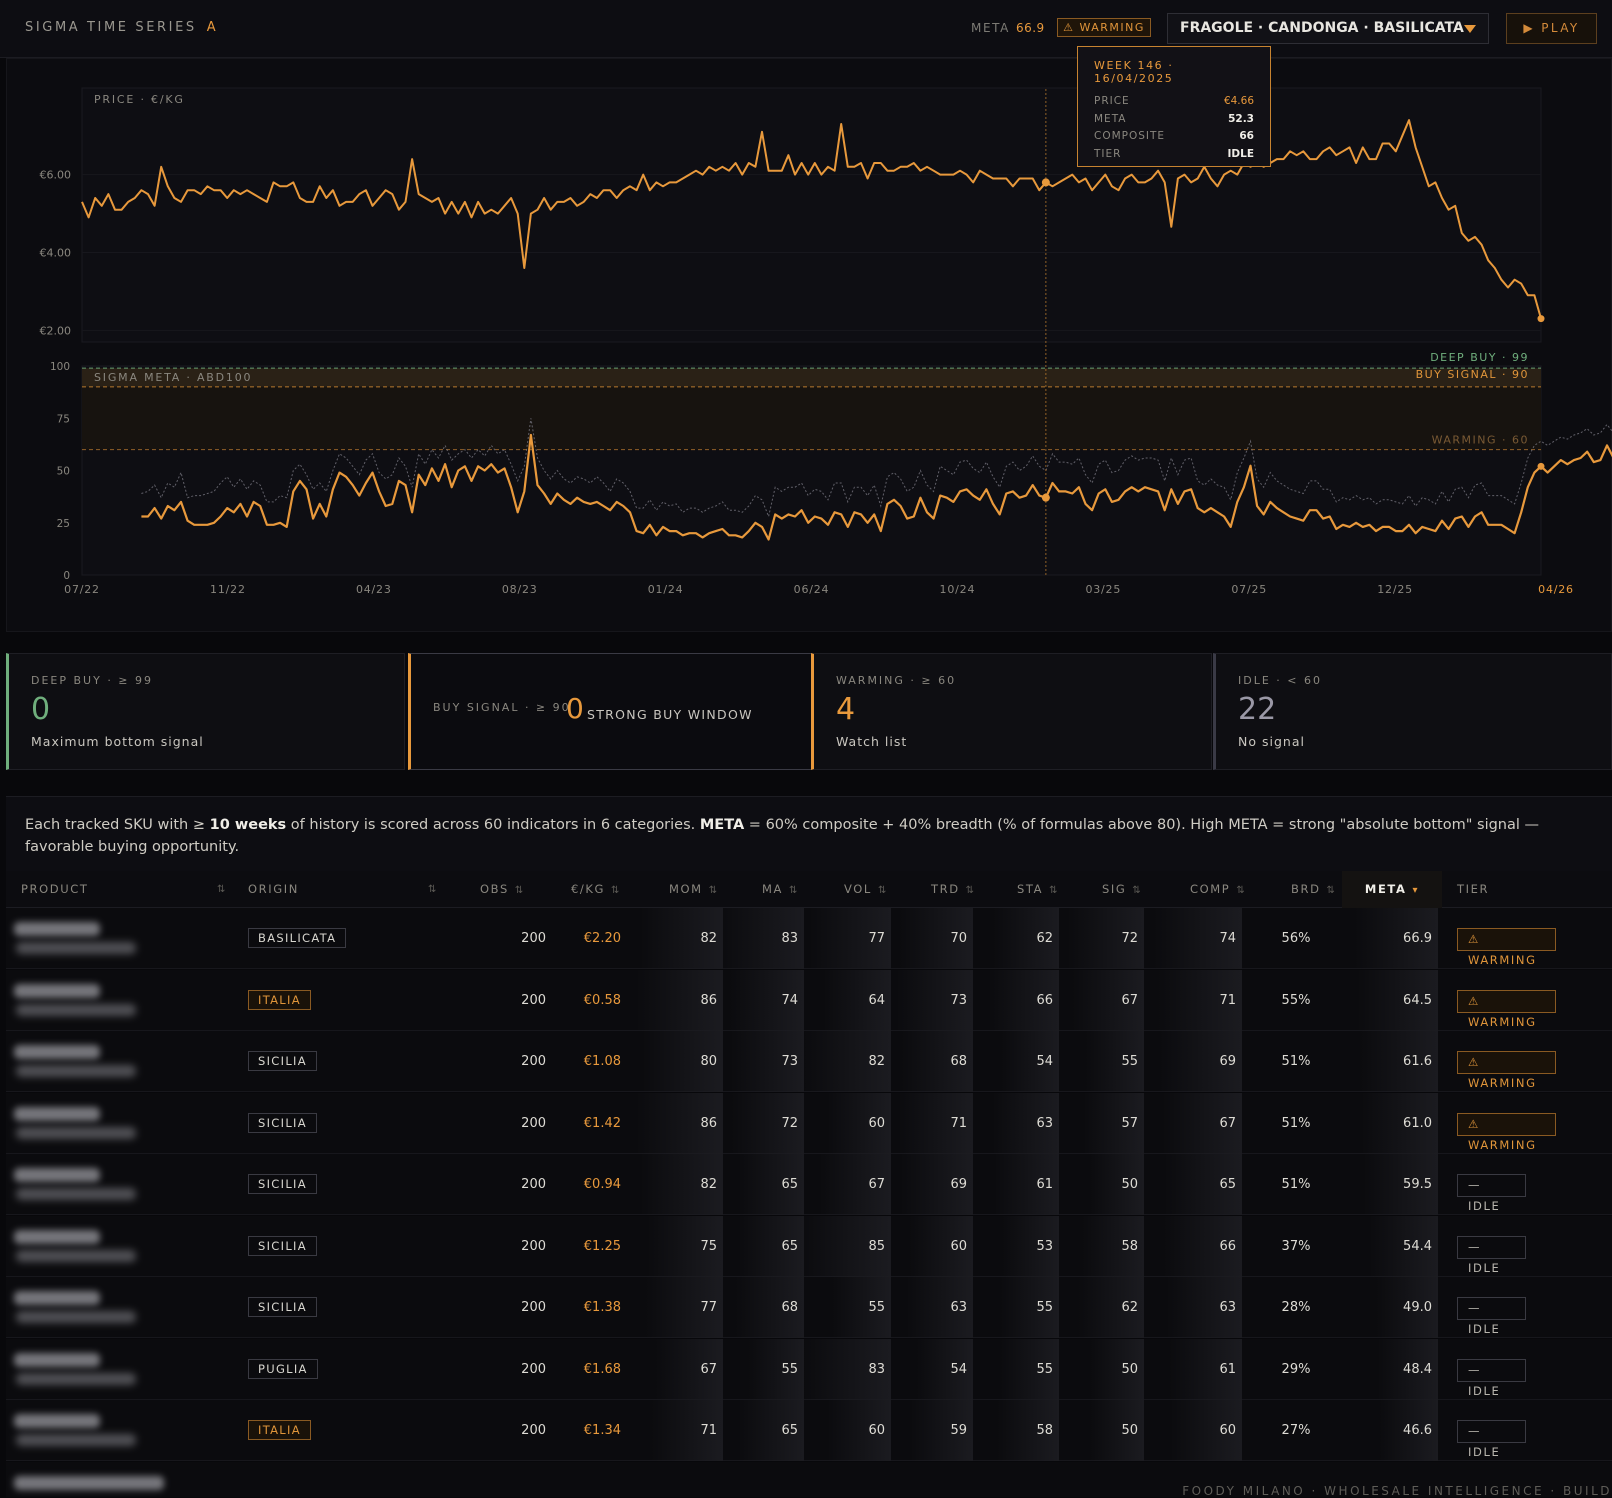 This screenshot has width=1612, height=1498. What do you see at coordinates (1227, 938) in the screenshot?
I see `cell-comp: 74` at bounding box center [1227, 938].